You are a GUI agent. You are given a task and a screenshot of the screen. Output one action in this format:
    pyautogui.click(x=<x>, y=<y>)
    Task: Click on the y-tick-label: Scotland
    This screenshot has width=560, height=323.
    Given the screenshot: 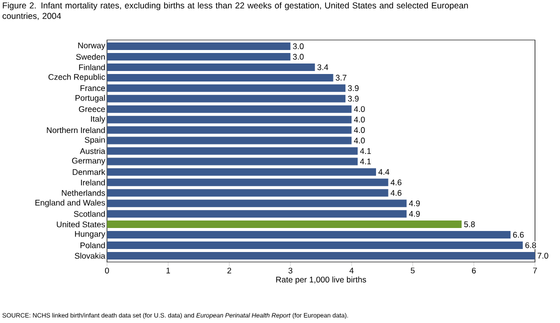 What is the action you would take?
    pyautogui.click(x=89, y=213)
    